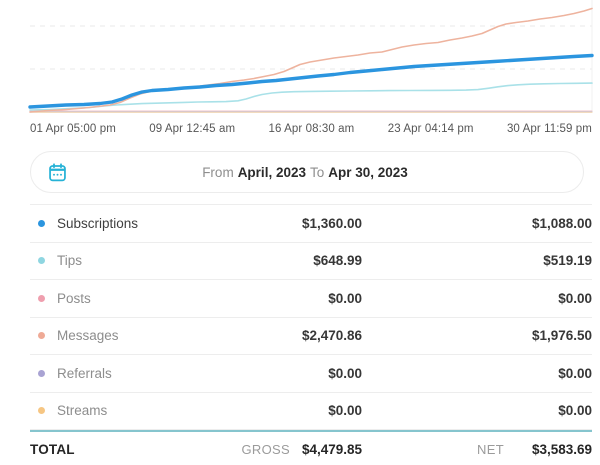 Image resolution: width=600 pixels, height=465 pixels. What do you see at coordinates (73, 129) in the screenshot?
I see `x-axis-label: 01 Apr 05:00 pm` at bounding box center [73, 129].